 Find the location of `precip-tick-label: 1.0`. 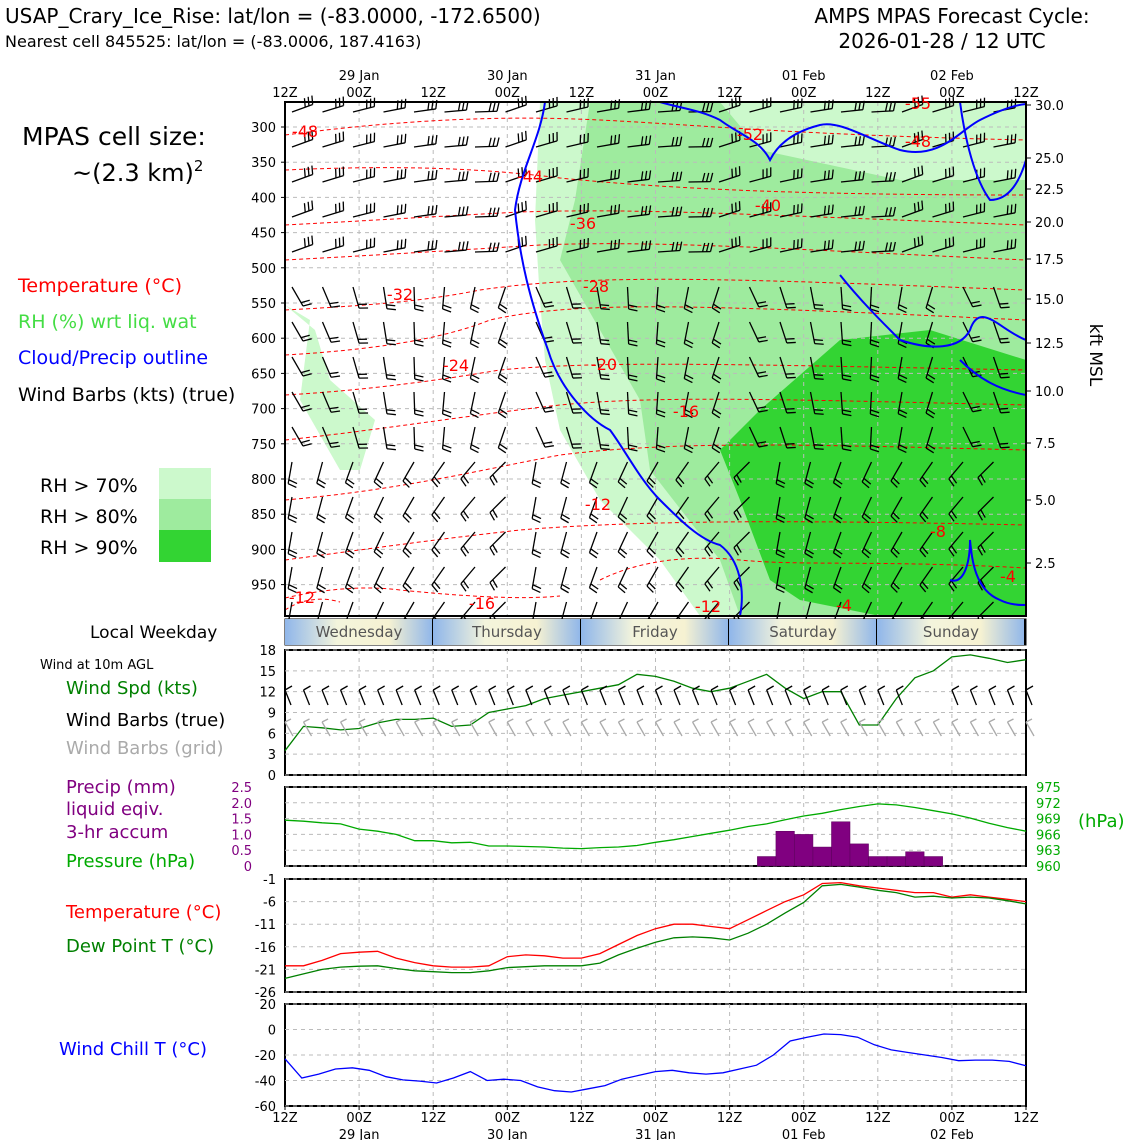

precip-tick-label: 1.0 is located at coordinates (241, 835).